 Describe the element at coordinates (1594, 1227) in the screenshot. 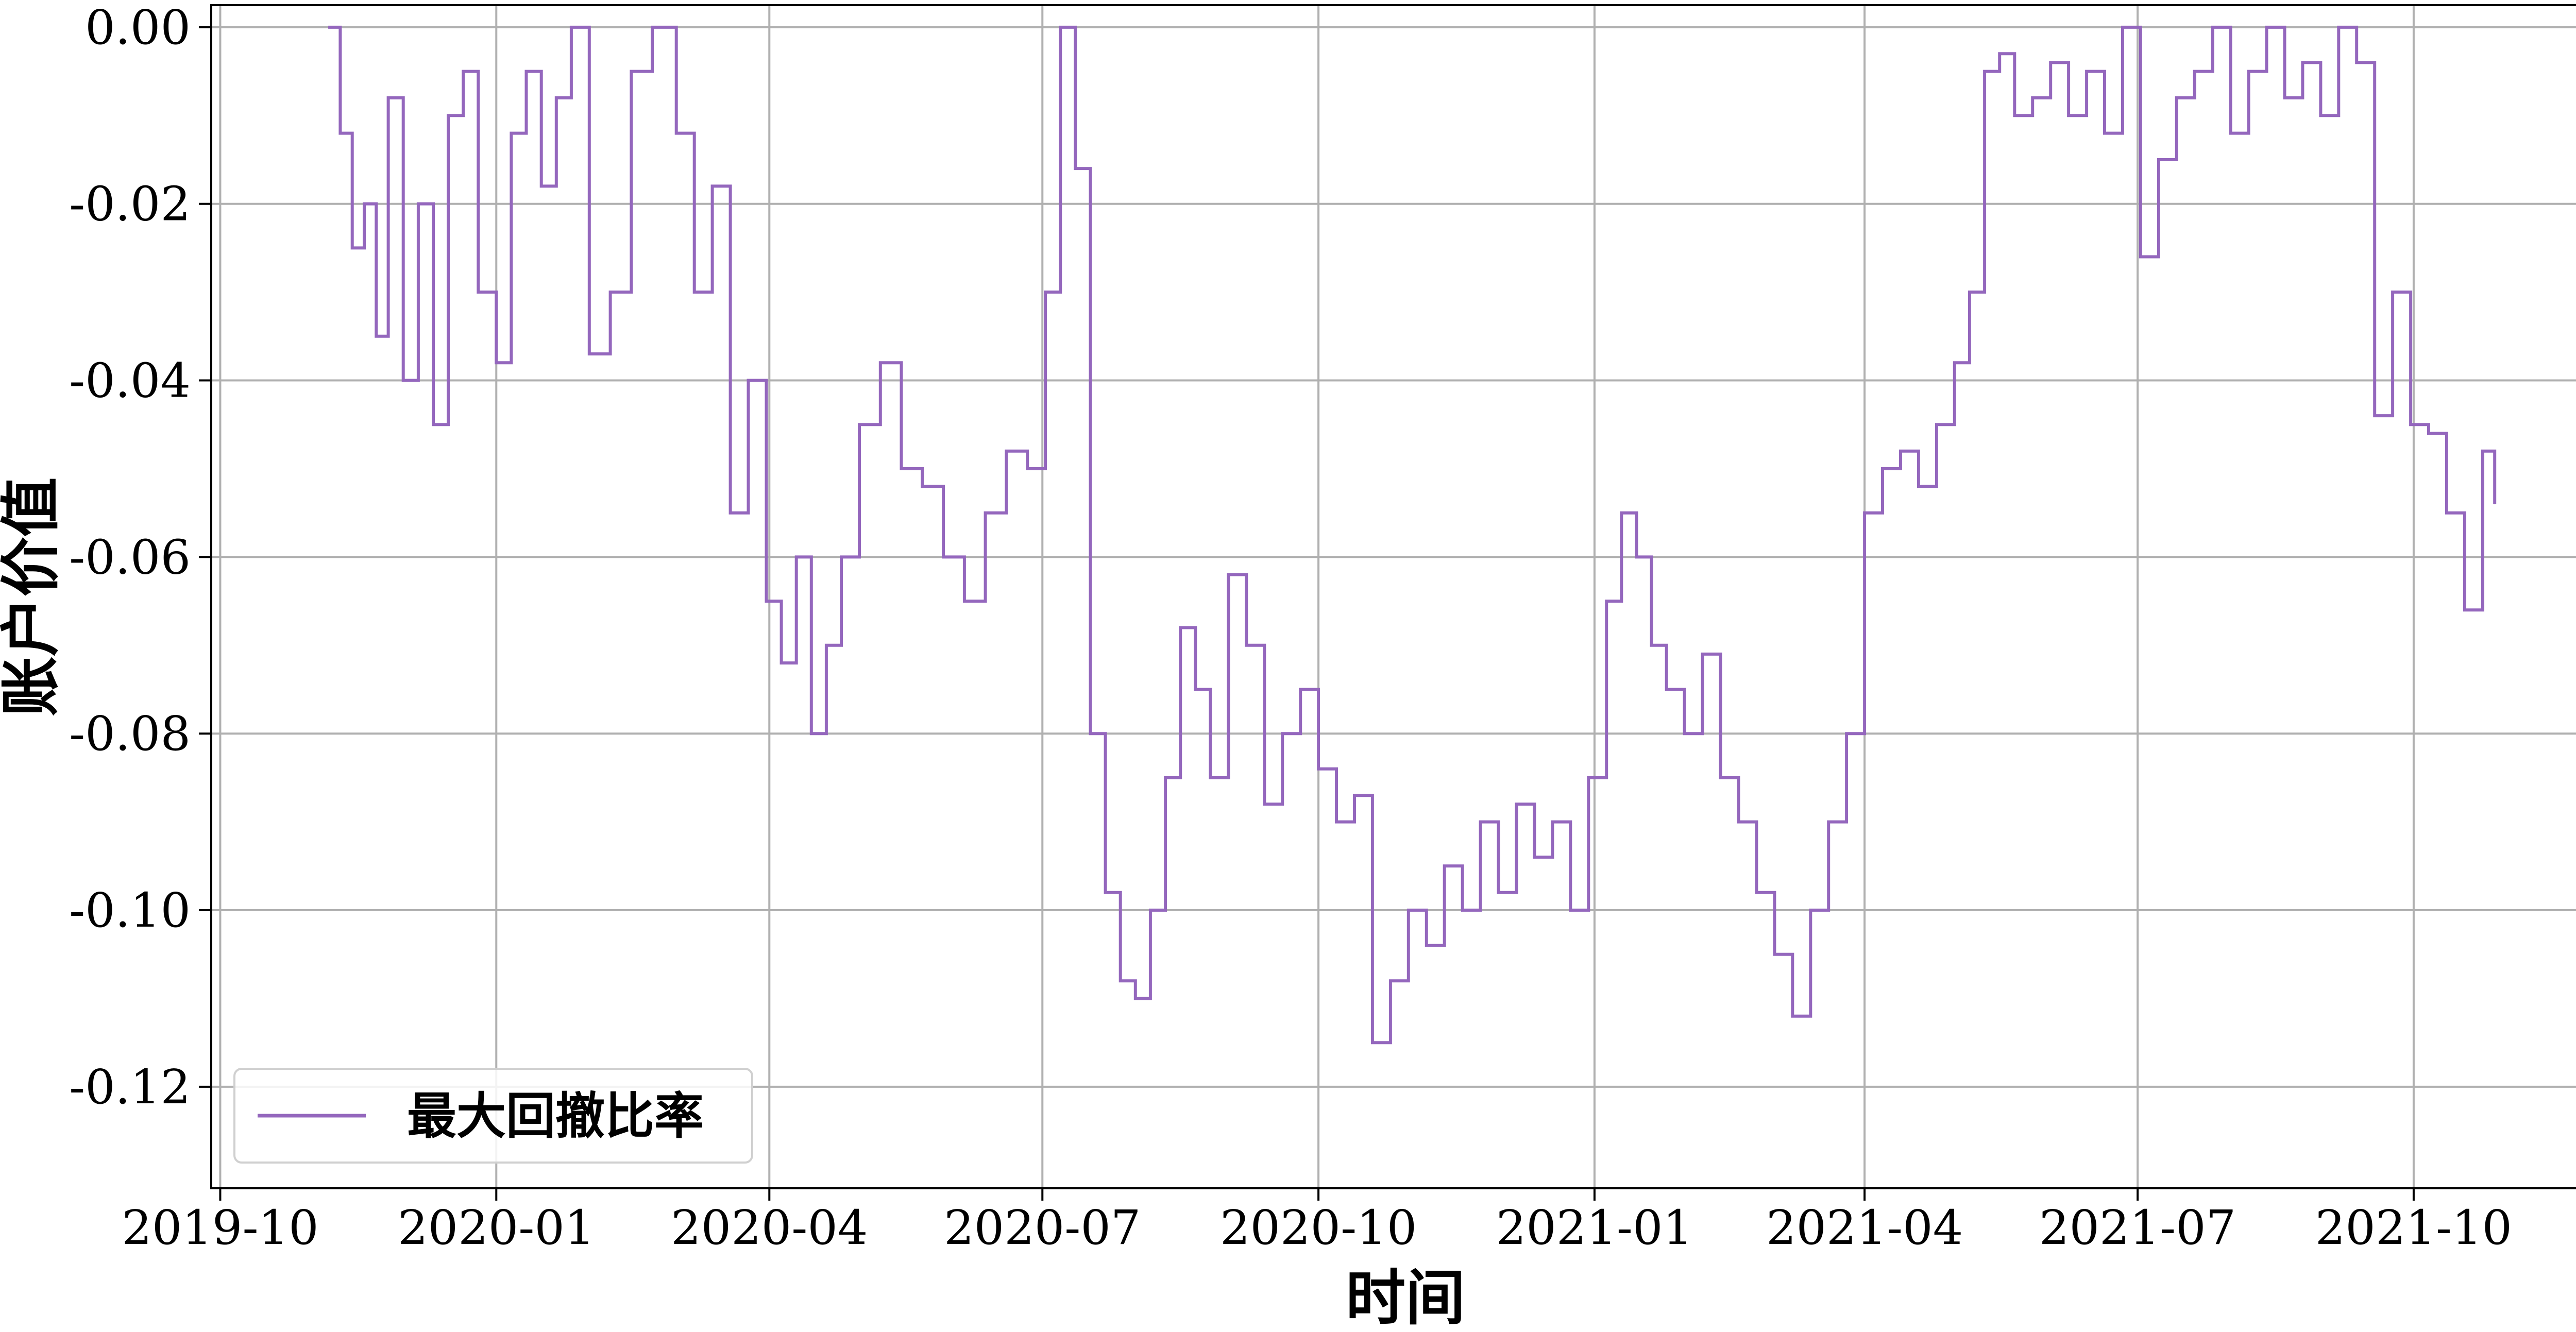

I see `x-tick-label-5: 2021-01` at that location.